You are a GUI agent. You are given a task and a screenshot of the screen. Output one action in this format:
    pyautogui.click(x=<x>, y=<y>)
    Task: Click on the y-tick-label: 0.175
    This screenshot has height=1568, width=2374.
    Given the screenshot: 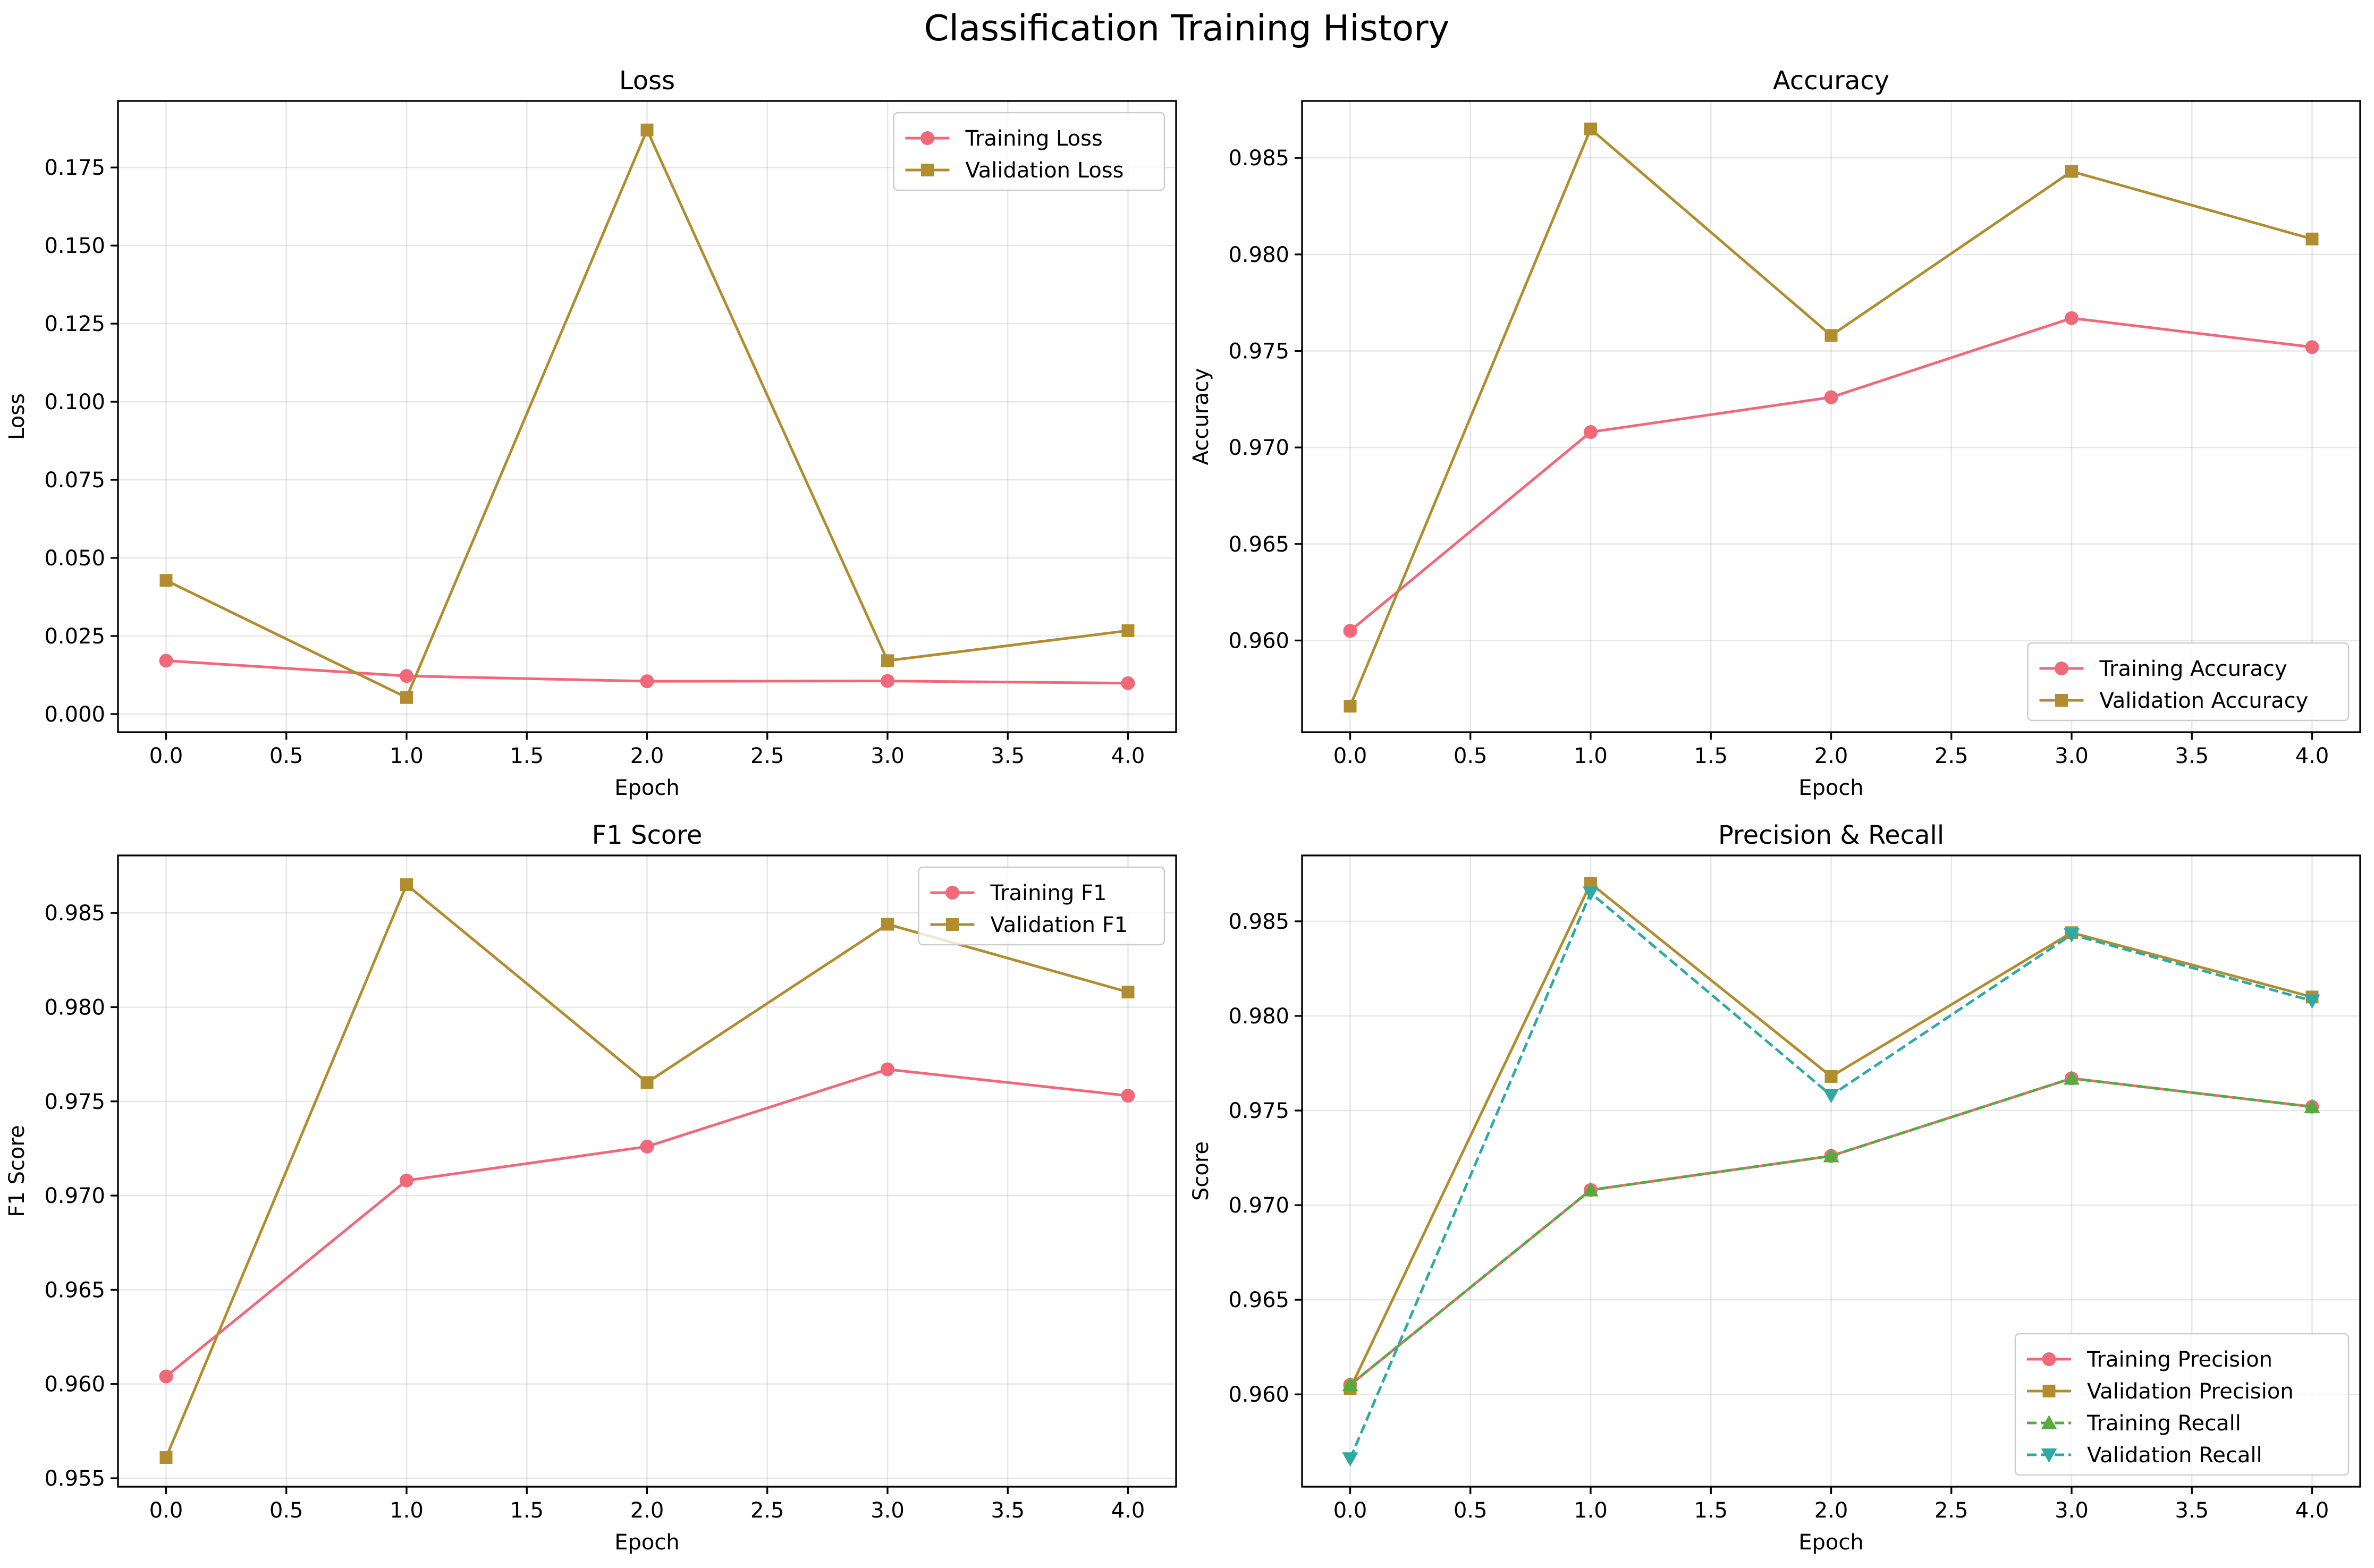 What is the action you would take?
    pyautogui.click(x=74, y=168)
    